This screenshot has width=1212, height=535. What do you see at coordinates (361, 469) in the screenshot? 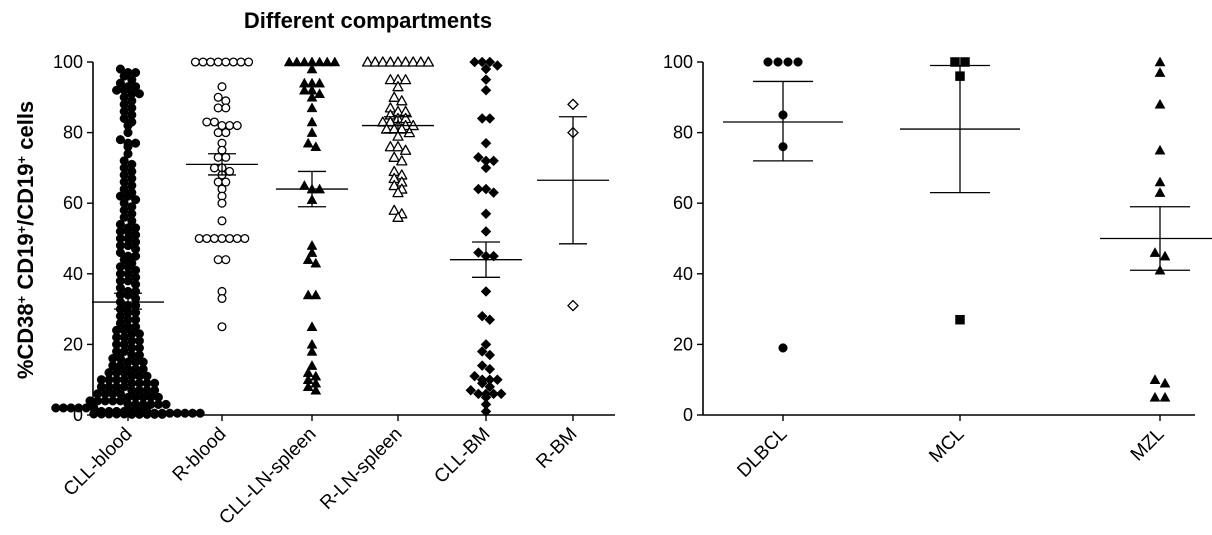
I see `category-label: R-LN-spleen` at bounding box center [361, 469].